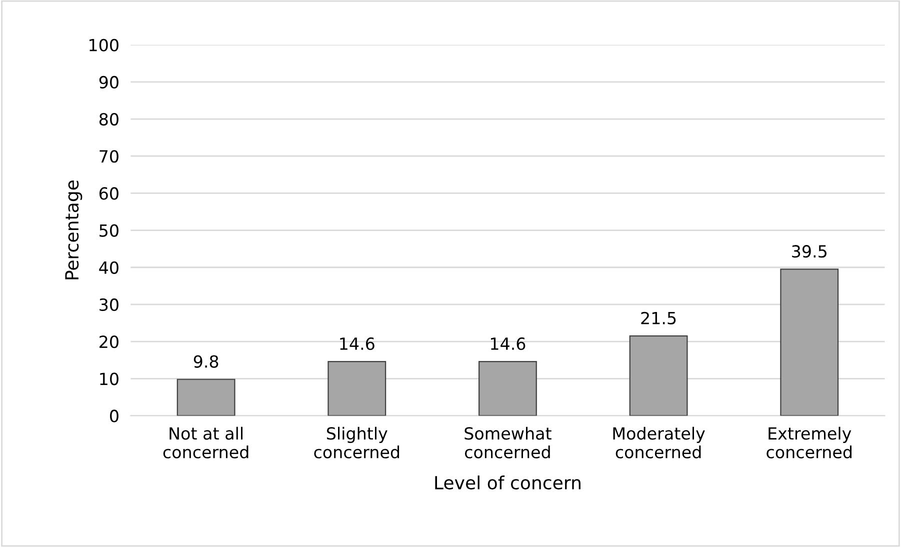  I want to click on y-tick-label: 10, so click(109, 379).